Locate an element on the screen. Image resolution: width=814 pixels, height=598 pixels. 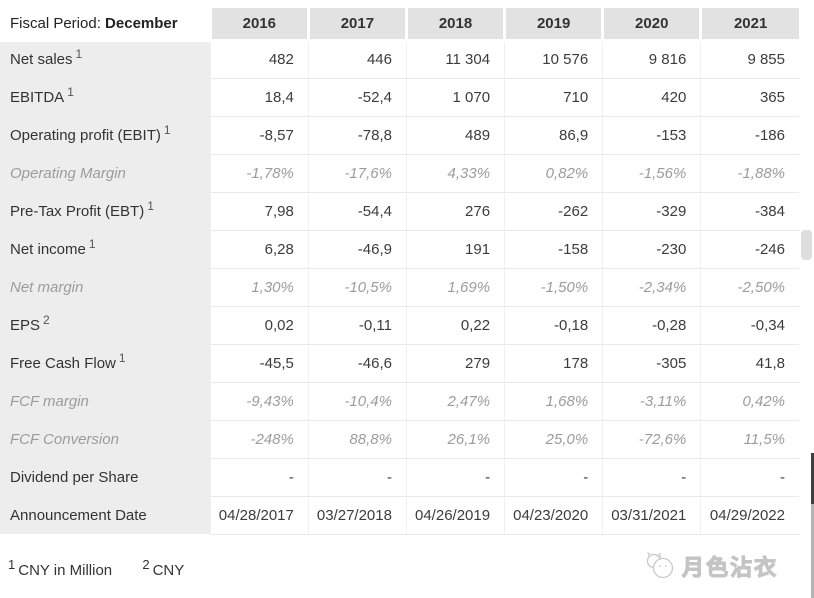
cell-value: -230 is located at coordinates (651, 249).